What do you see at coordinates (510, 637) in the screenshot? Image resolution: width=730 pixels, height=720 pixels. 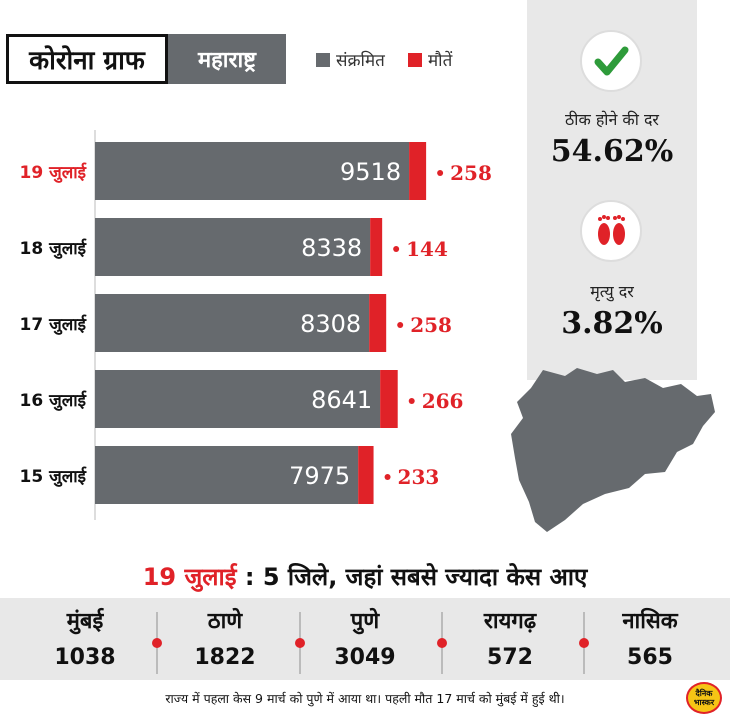 I see `district-item: रायगढ़ 572` at bounding box center [510, 637].